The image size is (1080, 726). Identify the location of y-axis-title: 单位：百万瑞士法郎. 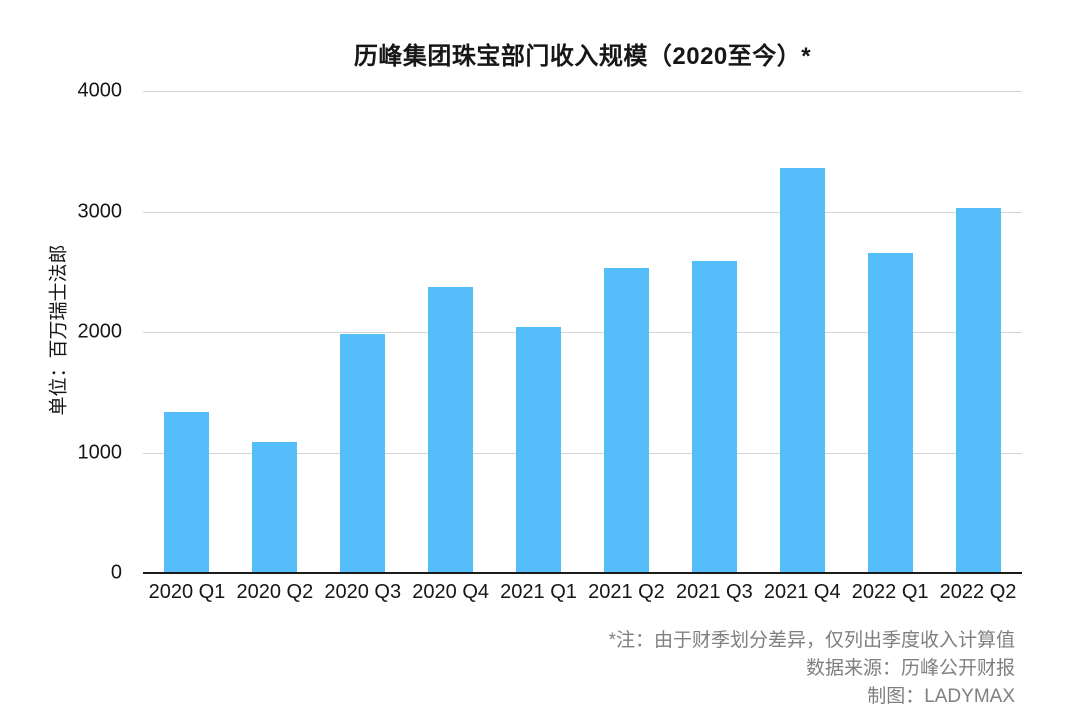
(59, 330).